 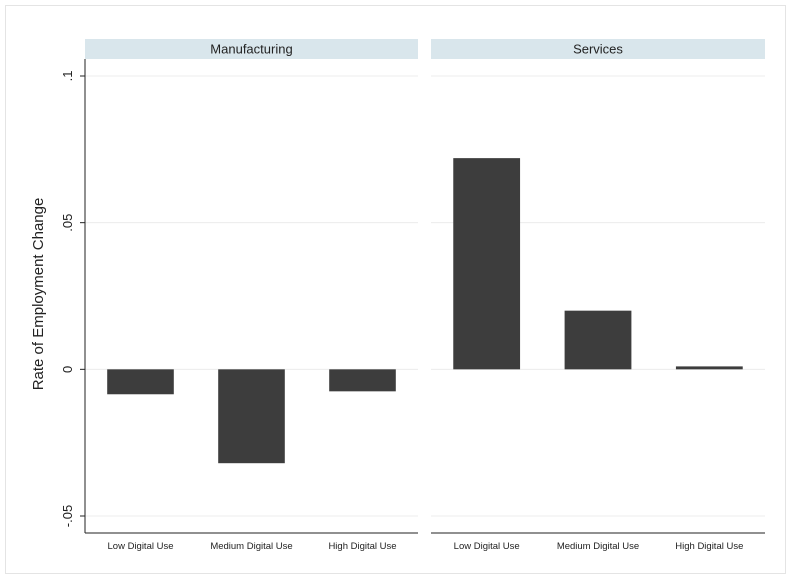 What do you see at coordinates (67, 76) in the screenshot?
I see `y-tick-label: .1` at bounding box center [67, 76].